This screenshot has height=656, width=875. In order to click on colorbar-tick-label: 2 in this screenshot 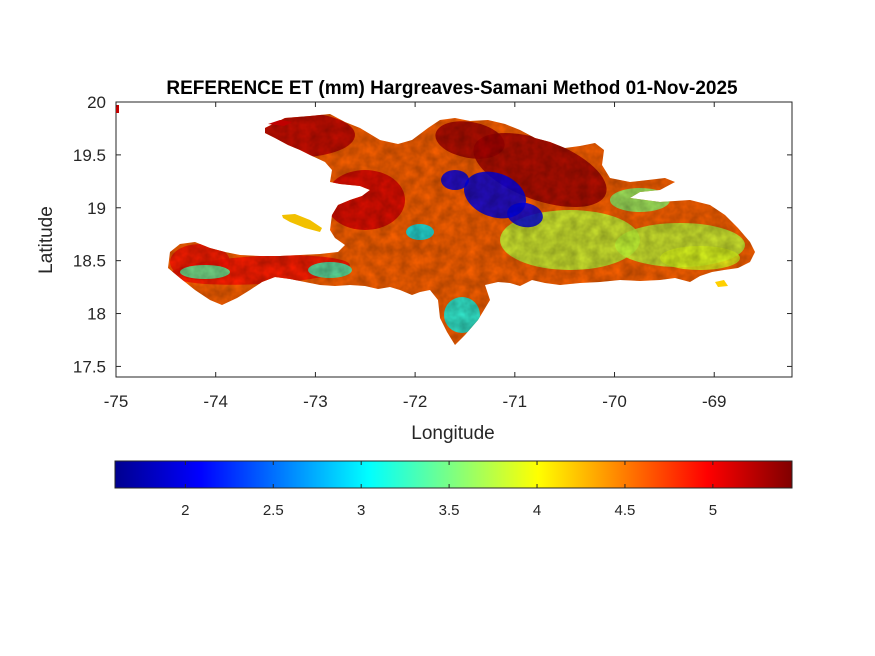, I will do `click(185, 510)`.